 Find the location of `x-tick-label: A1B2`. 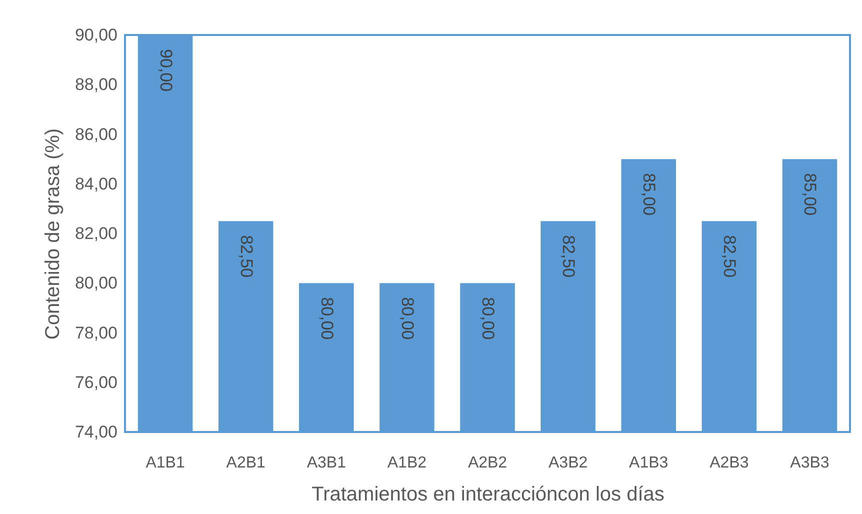

x-tick-label: A1B2 is located at coordinates (407, 463).